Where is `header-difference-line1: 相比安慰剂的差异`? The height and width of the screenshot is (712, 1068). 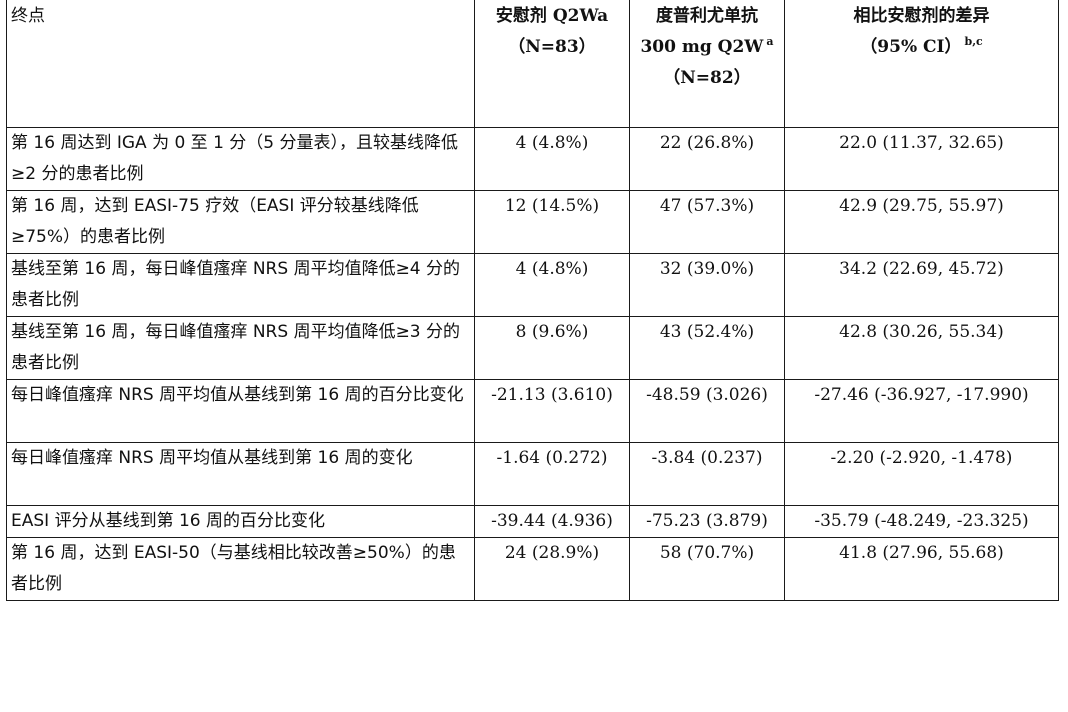
header-difference-line1: 相比安慰剂的差异 is located at coordinates (921, 16).